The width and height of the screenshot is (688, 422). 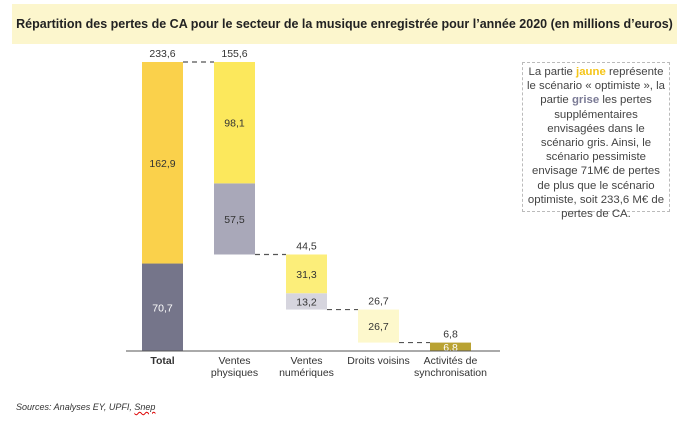 I want to click on total-label: 233,6, so click(x=162, y=54).